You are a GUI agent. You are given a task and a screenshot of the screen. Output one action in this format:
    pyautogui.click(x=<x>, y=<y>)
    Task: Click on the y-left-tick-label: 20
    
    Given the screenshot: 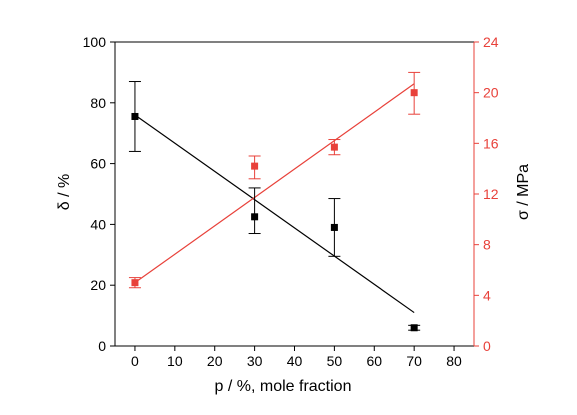 What is the action you would take?
    pyautogui.click(x=98, y=285)
    